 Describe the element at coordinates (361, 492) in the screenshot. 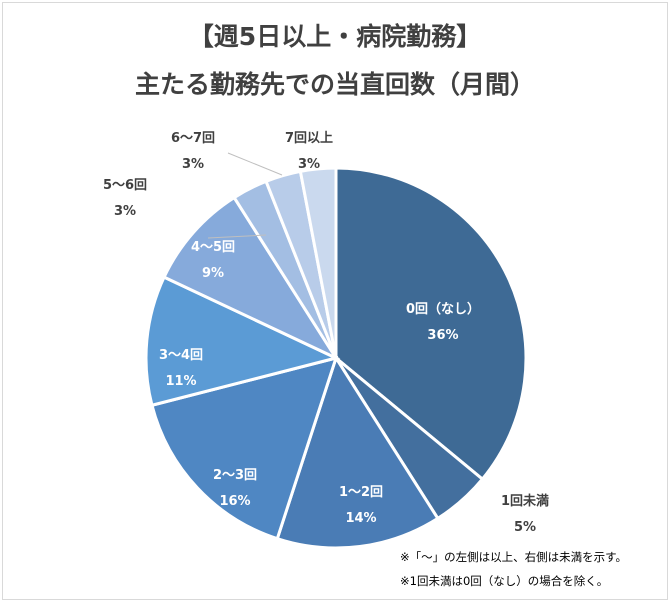

I see `category-label: 1～2回` at that location.